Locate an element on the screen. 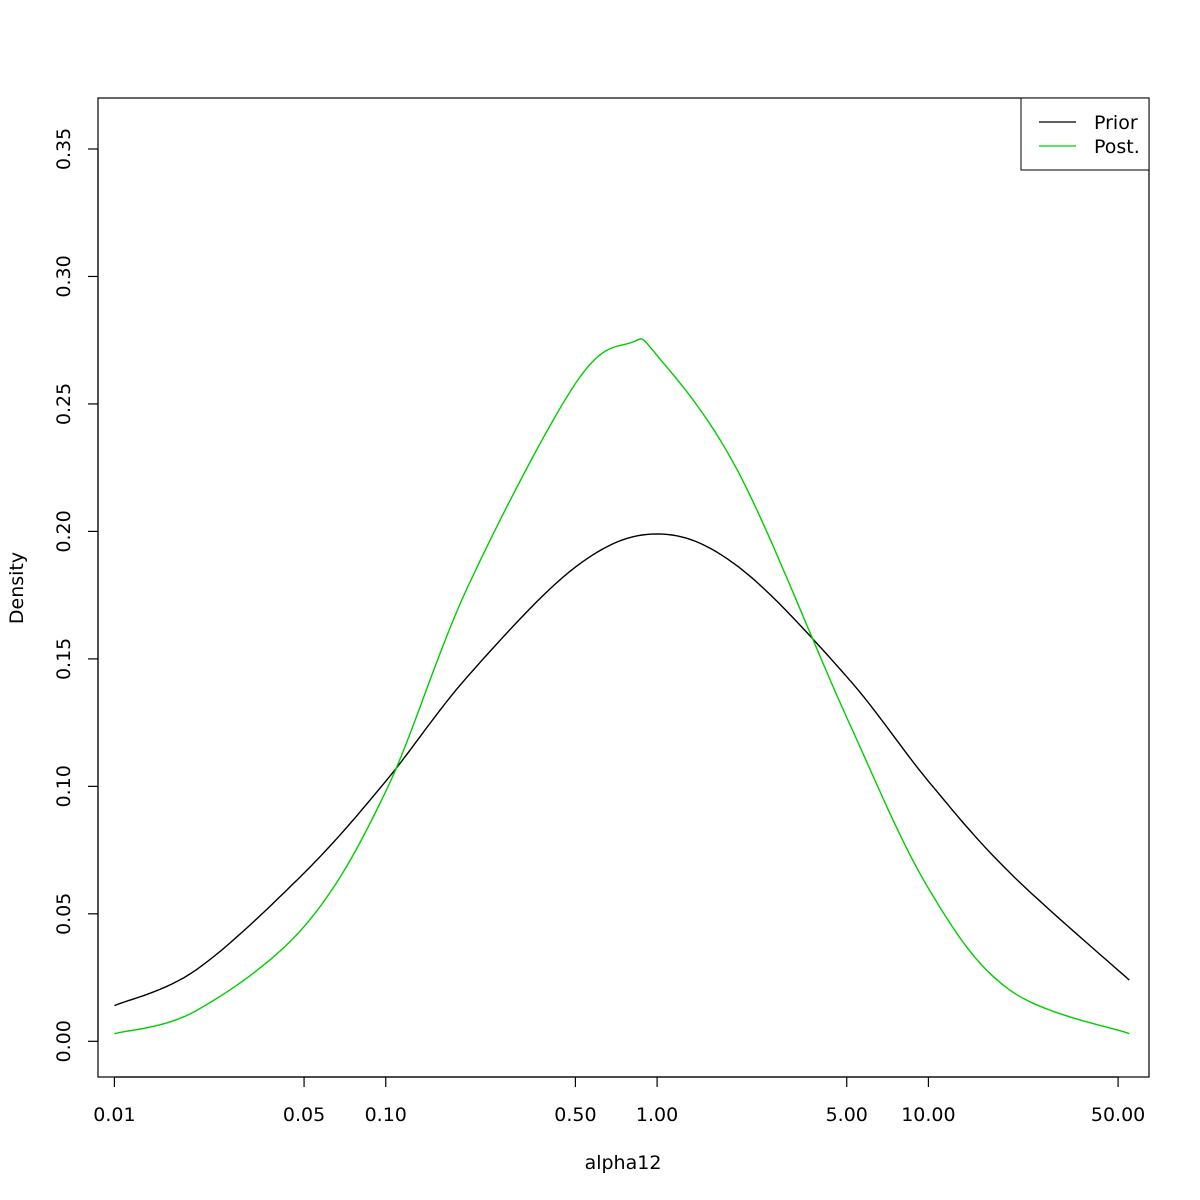 The image size is (1200, 1200). x-tick-label: 50.00 is located at coordinates (1118, 1115).